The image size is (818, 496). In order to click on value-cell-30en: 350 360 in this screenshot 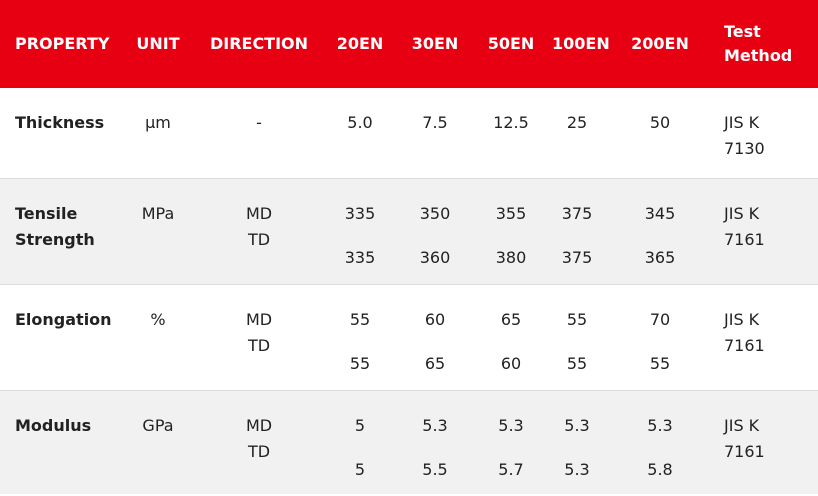, I will do `click(435, 235)`.